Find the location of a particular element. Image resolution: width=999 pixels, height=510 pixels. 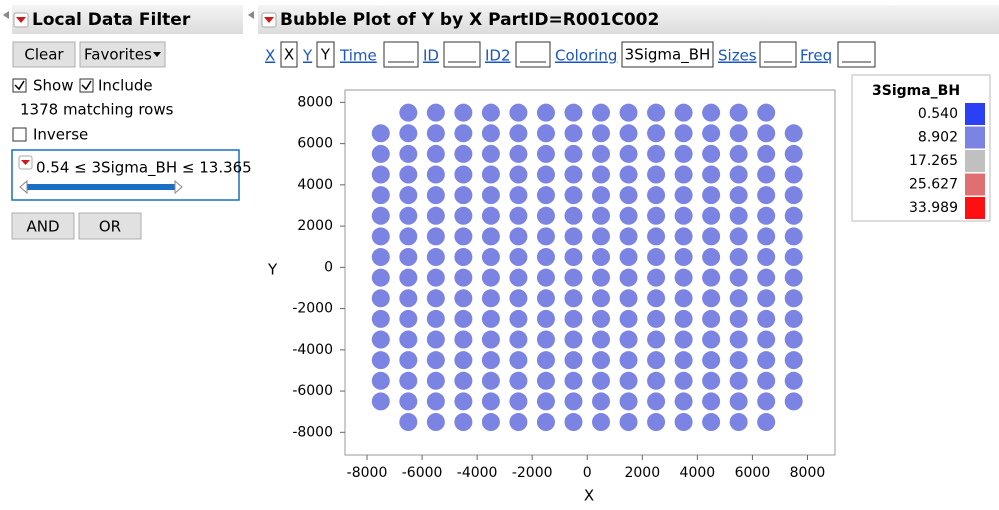

favorites-button is located at coordinates (122, 54).